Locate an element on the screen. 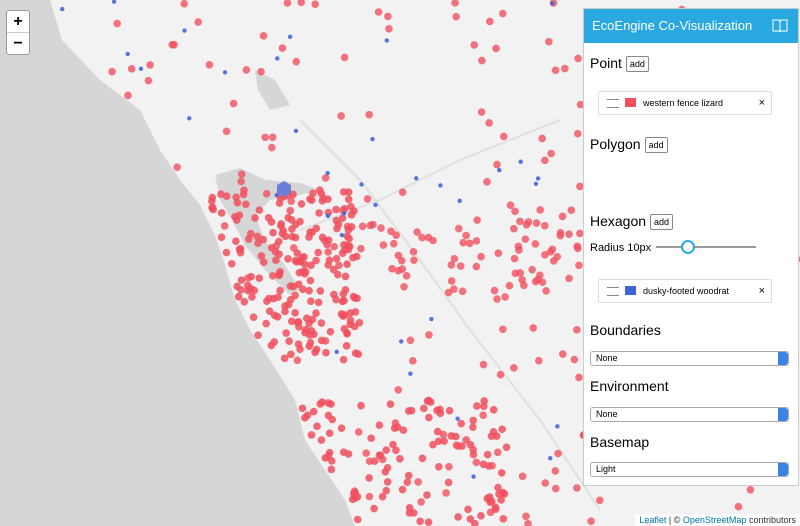 The height and width of the screenshot is (526, 800). section-title: Boundaries is located at coordinates (625, 330).